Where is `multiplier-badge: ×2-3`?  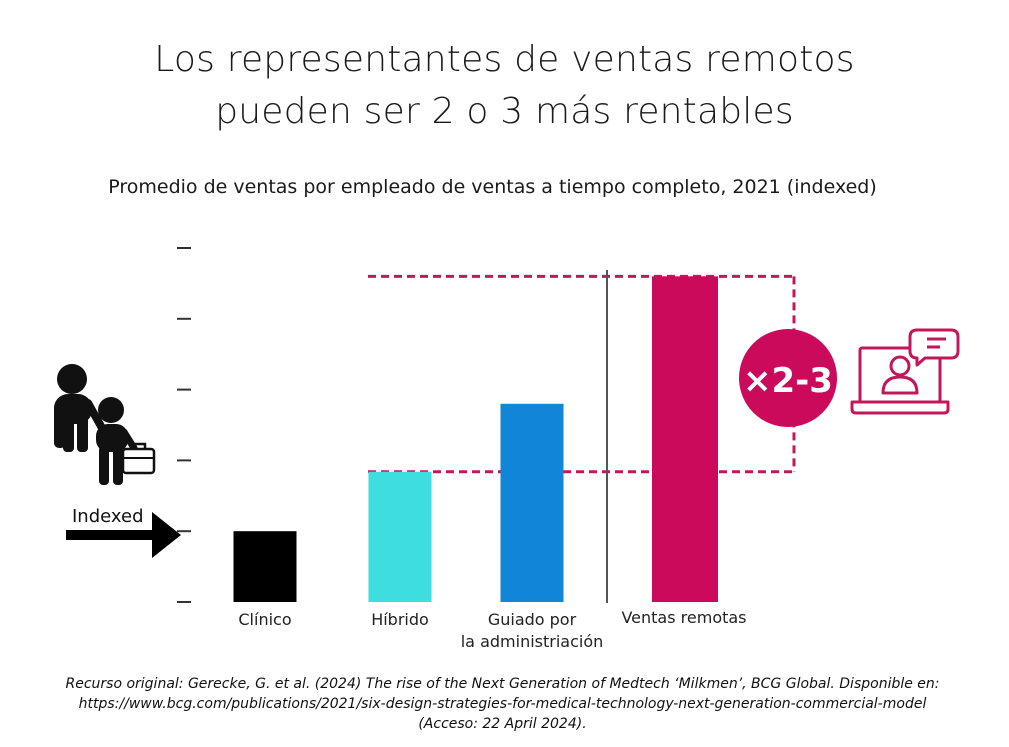
multiplier-badge: ×2-3 is located at coordinates (788, 378).